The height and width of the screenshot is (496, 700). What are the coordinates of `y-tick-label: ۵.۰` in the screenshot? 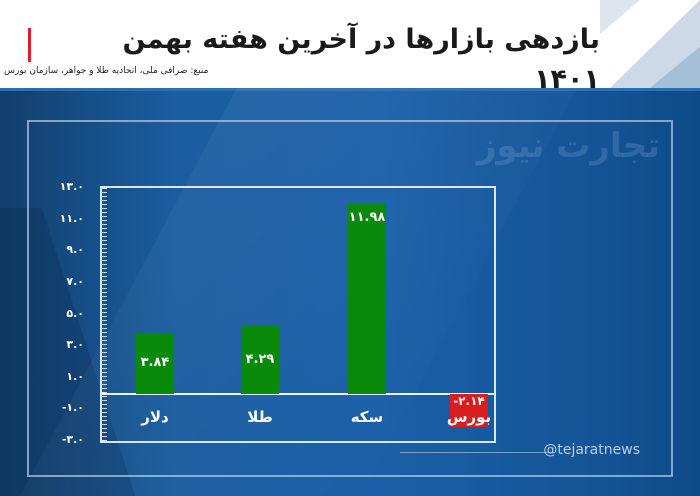 It's located at (75, 313).